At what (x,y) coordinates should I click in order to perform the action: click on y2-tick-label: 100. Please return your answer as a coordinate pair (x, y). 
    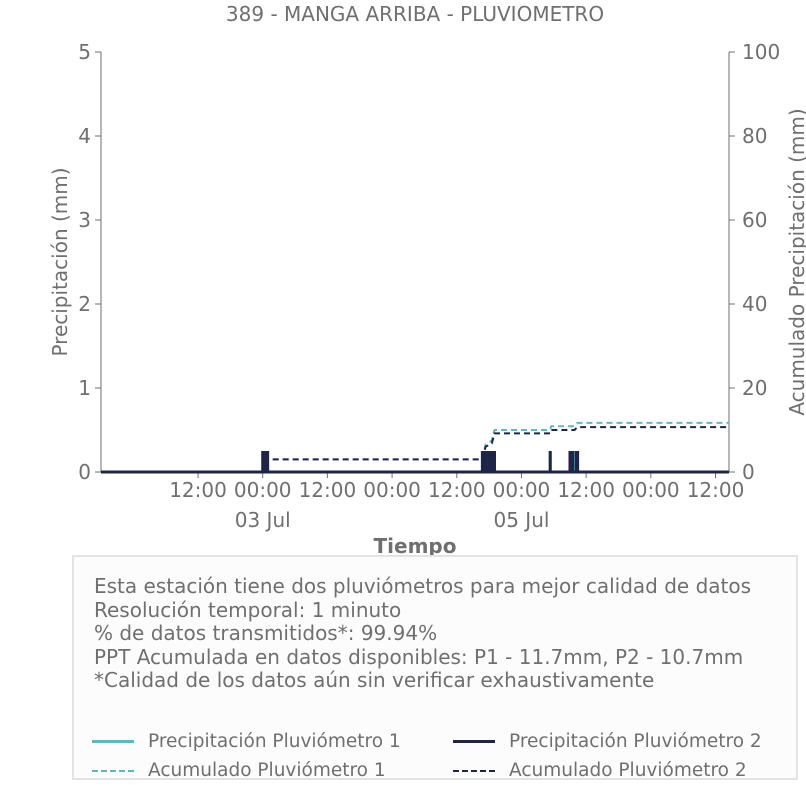
    Looking at the image, I should click on (761, 52).